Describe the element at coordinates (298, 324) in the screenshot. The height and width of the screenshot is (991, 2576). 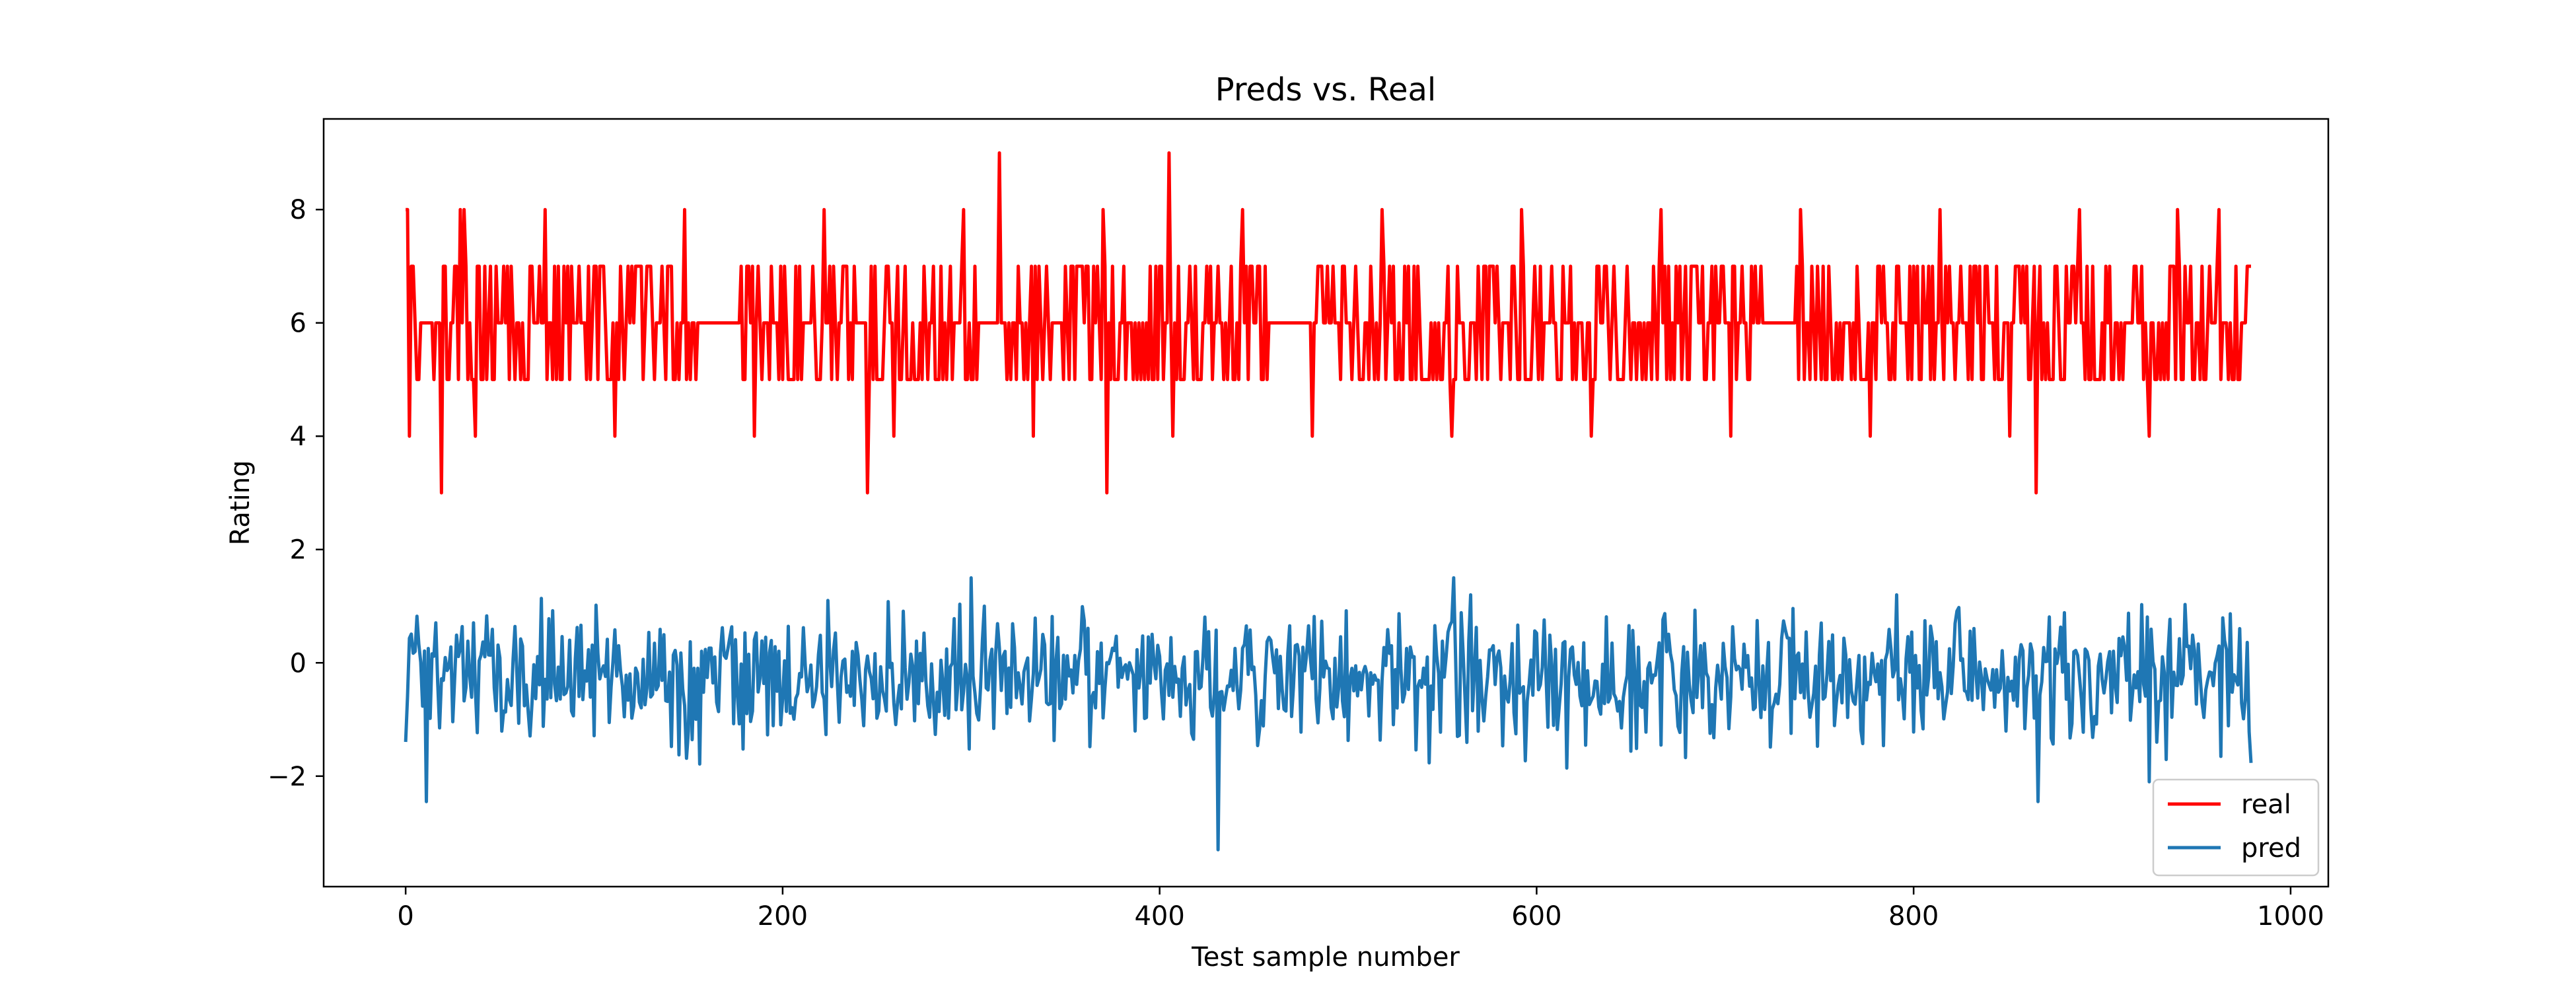
I see `y-tick-label: 6` at that location.